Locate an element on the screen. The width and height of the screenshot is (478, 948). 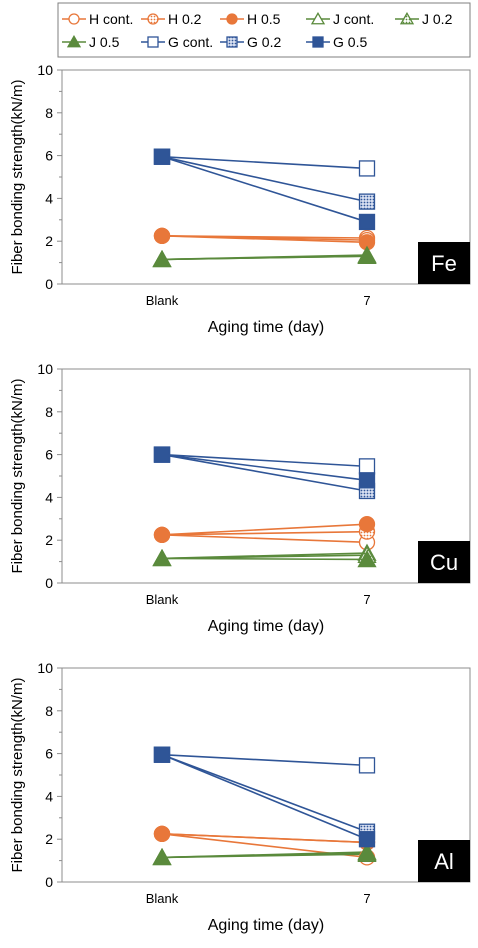
legend-label-g-cont: G cont. is located at coordinates (190, 42).